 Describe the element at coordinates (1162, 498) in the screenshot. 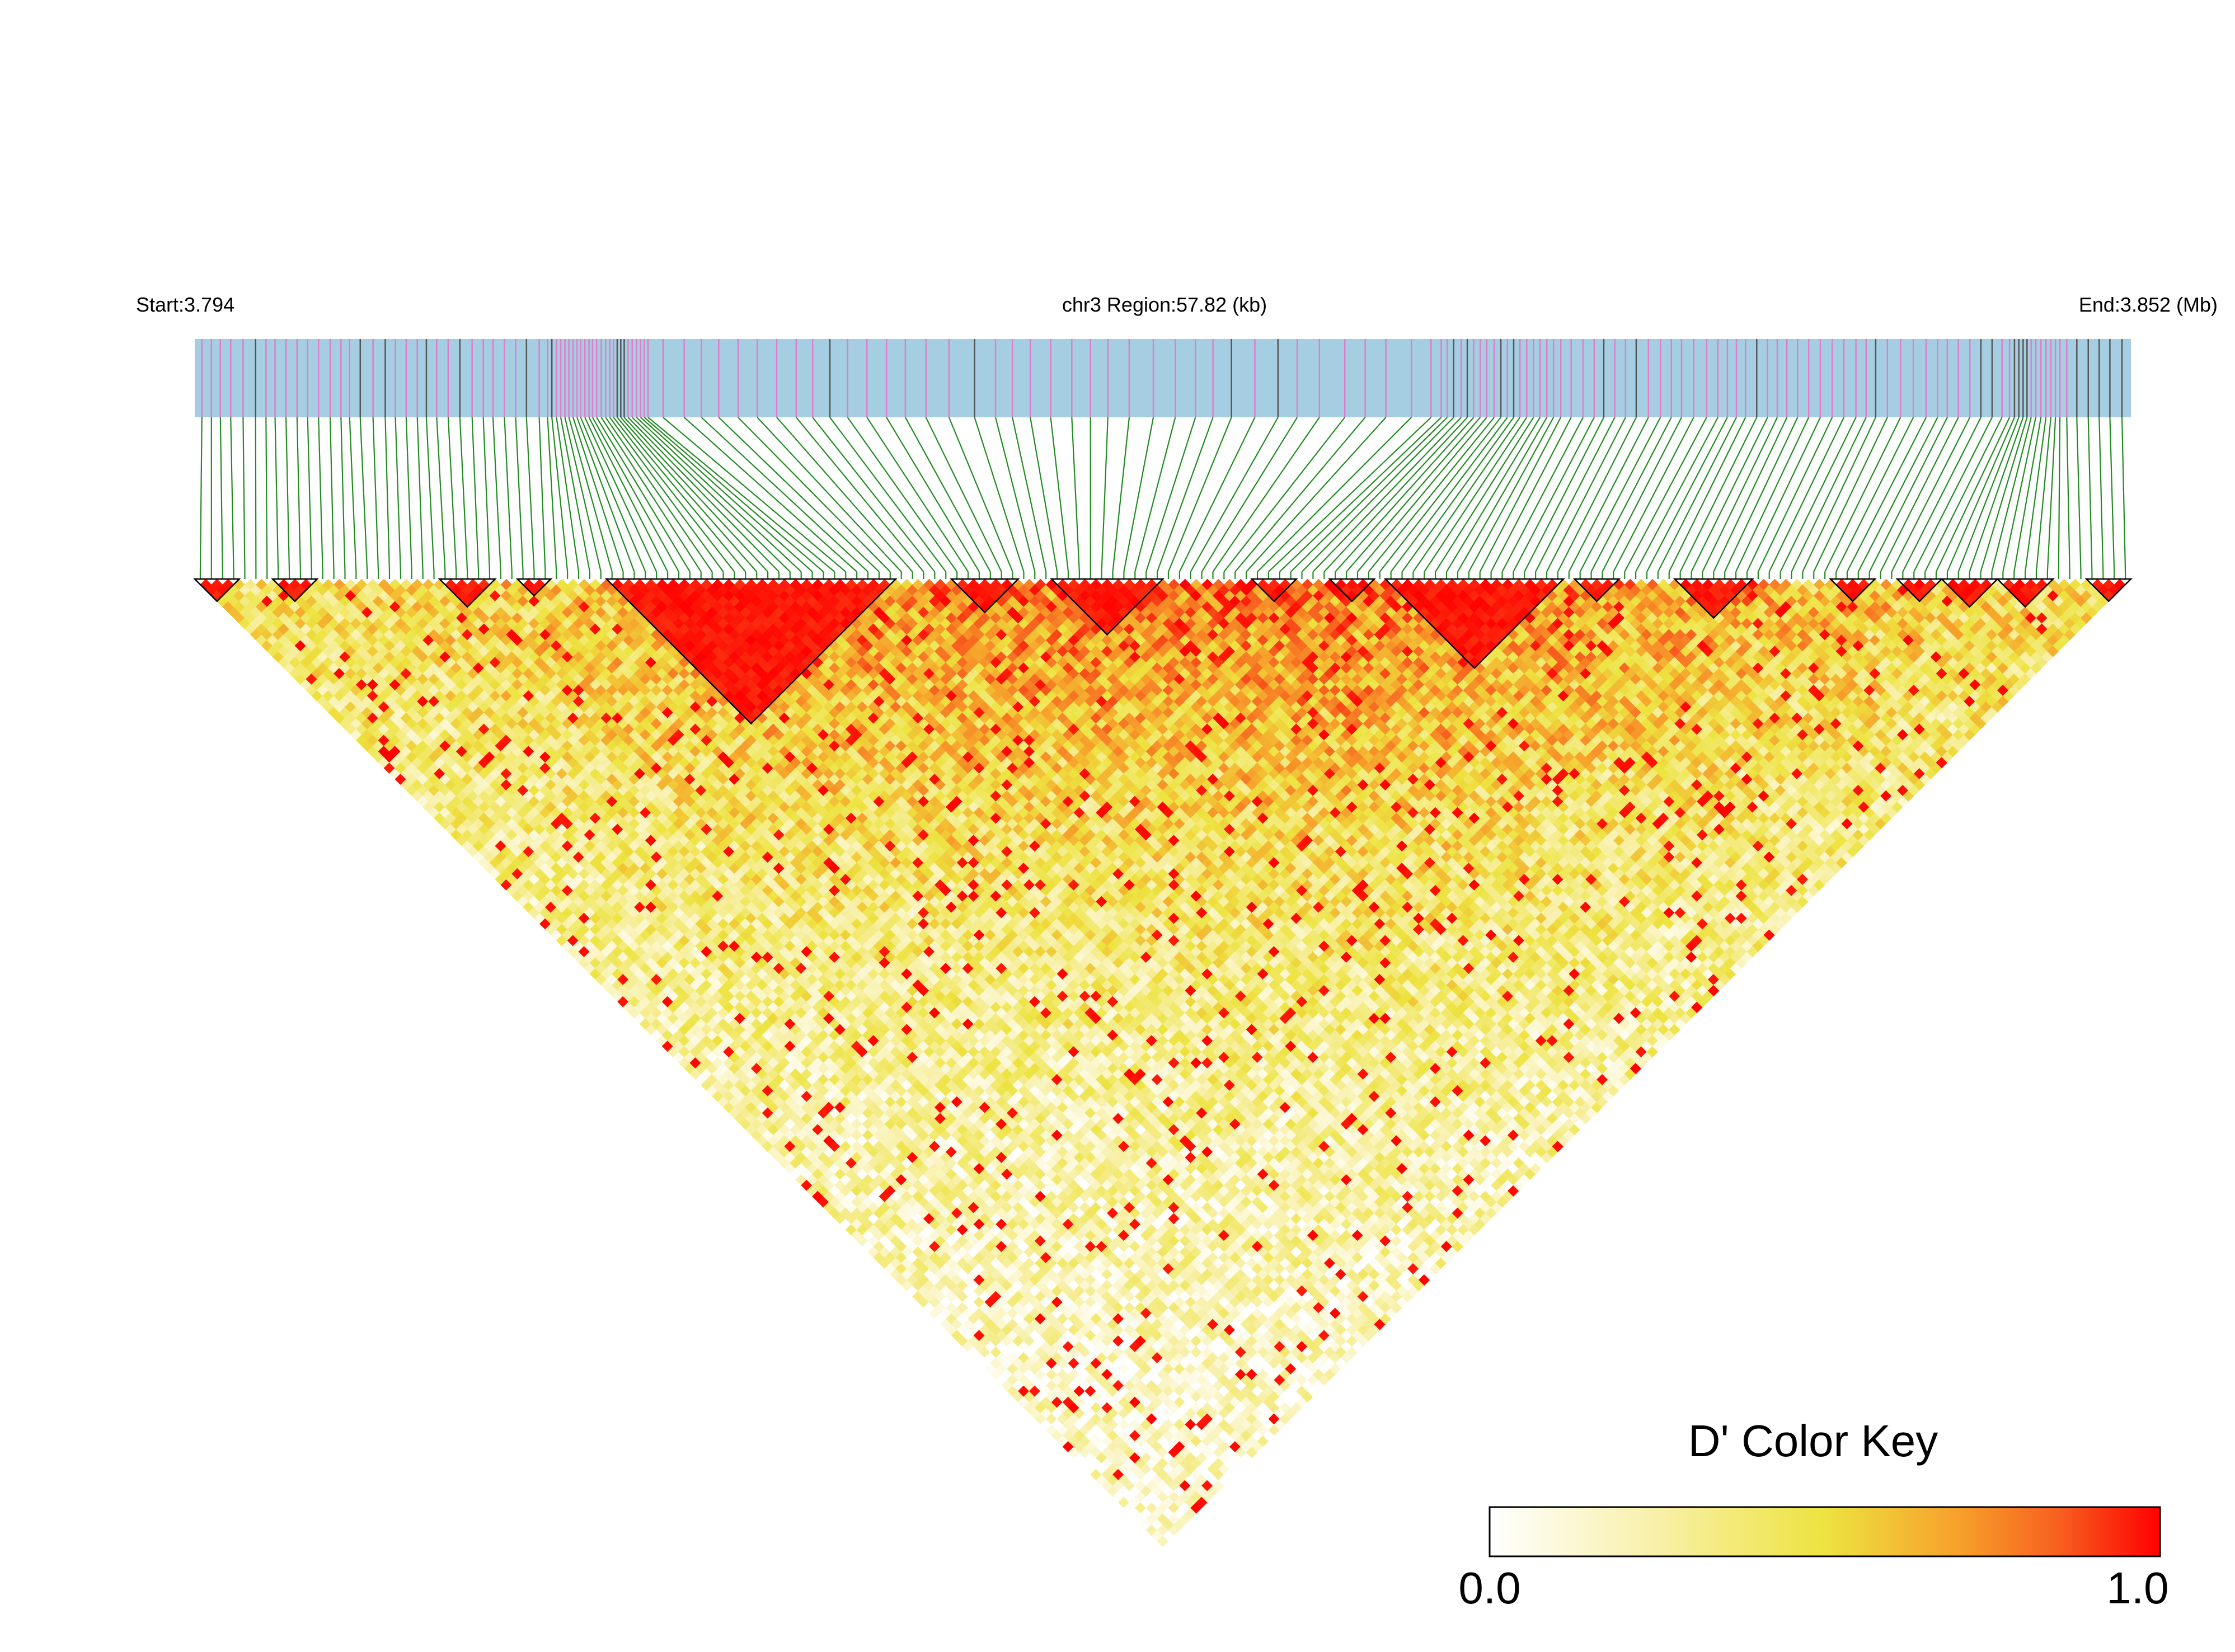

I see `snp-connectors` at that location.